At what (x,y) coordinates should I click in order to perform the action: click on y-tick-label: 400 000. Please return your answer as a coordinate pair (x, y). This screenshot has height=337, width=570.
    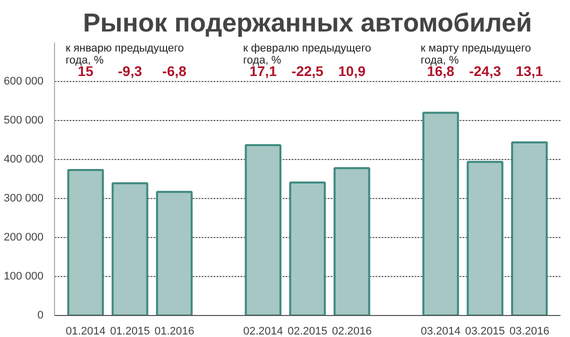
    Looking at the image, I should click on (24, 160).